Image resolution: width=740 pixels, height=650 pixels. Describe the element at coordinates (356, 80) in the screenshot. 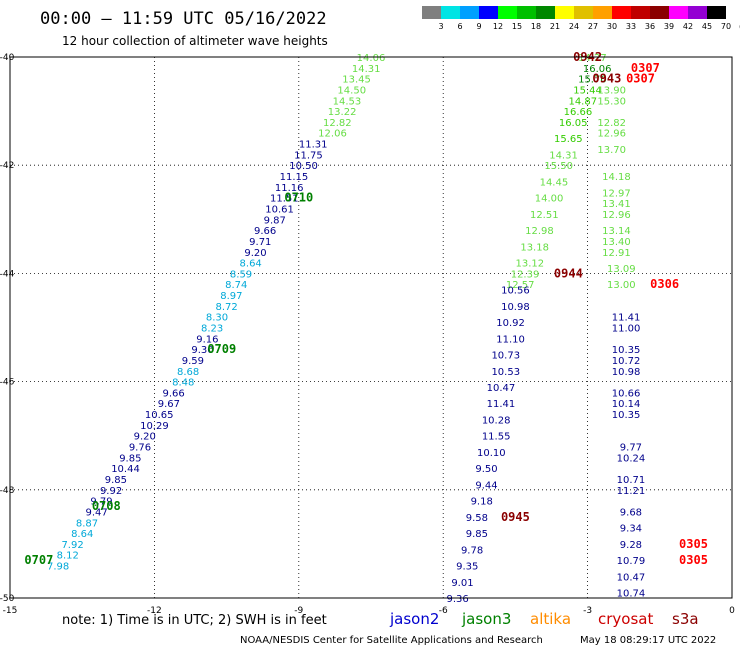

I see `wave-height-label: 13.45` at that location.